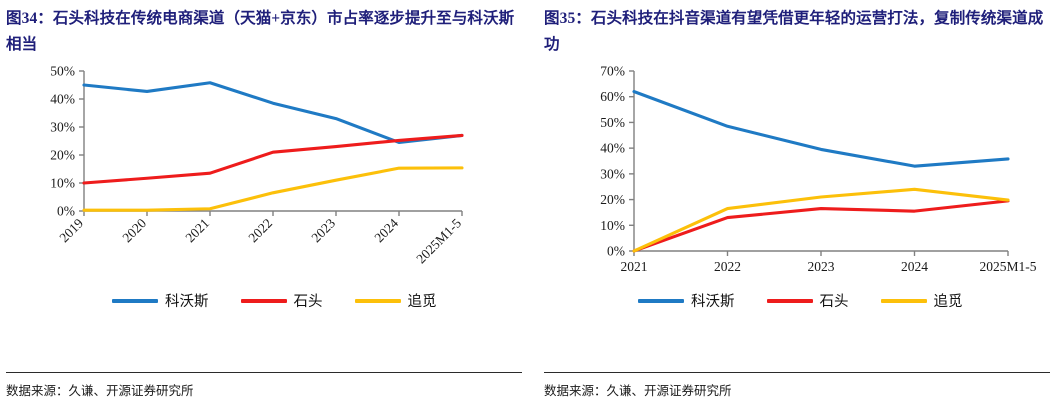 This screenshot has height=405, width=1057. I want to click on figure-35-title: 图35：石头科技在抖音渠道有望凭借更年轻的运营打法，复制传统渠道成功, so click(794, 31).